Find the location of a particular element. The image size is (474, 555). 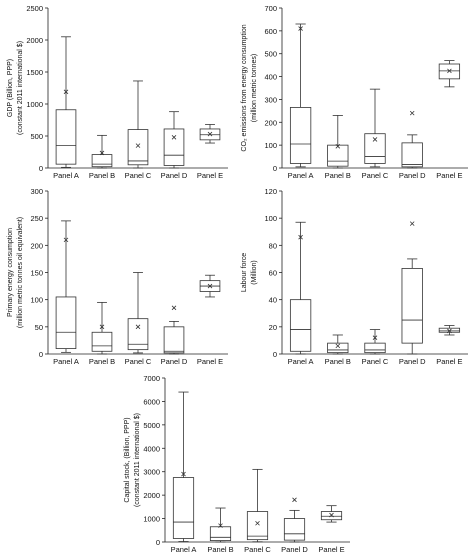

y-tick-label: 20 is located at coordinates (273, 327).